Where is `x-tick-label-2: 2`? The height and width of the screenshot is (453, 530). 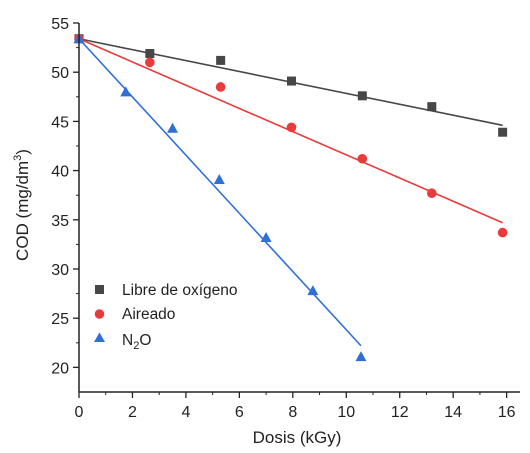
x-tick-label-2: 2 is located at coordinates (132, 412).